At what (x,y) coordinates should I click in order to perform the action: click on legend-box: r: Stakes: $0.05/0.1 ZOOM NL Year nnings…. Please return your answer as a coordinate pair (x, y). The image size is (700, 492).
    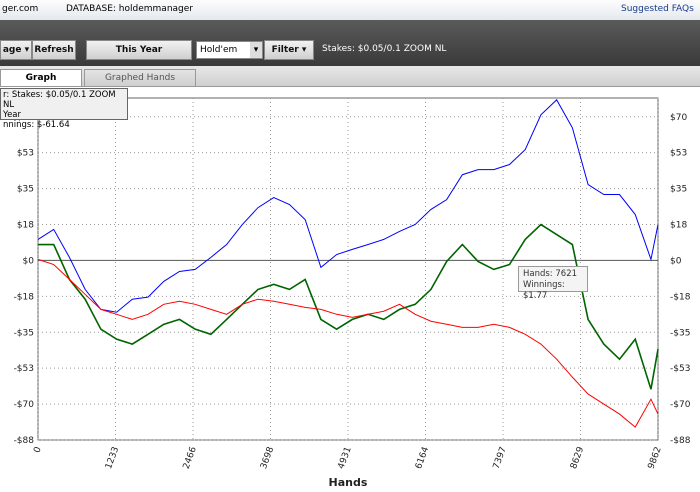
    Looking at the image, I should click on (64, 109).